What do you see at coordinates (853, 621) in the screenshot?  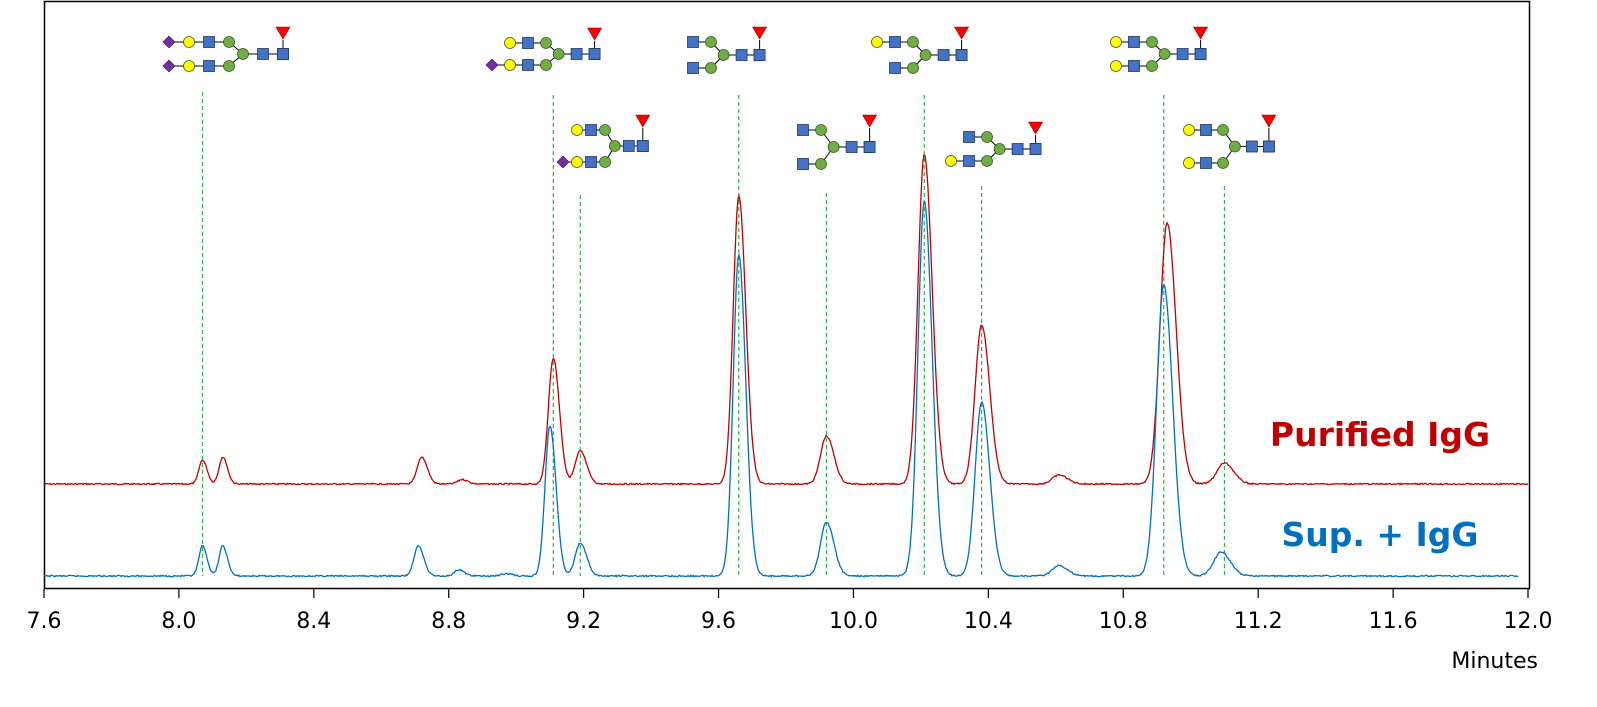 I see `x-tick-label: 10.0` at bounding box center [853, 621].